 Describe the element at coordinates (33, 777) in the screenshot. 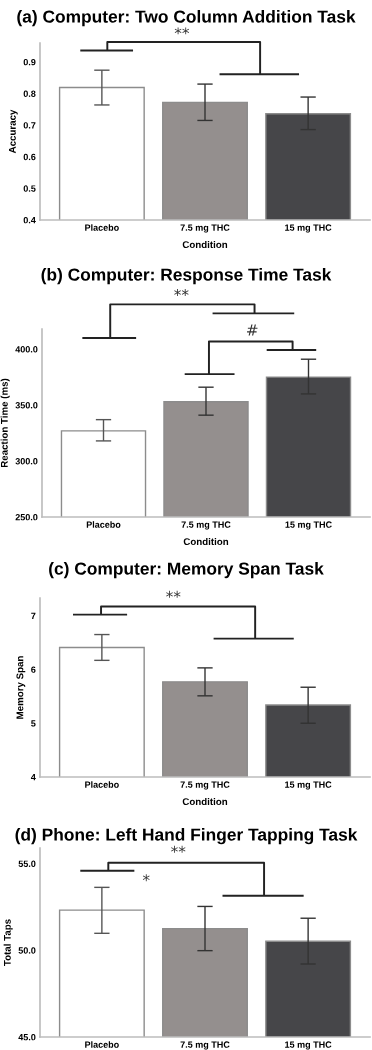

I see `y-tick-label: 4` at that location.